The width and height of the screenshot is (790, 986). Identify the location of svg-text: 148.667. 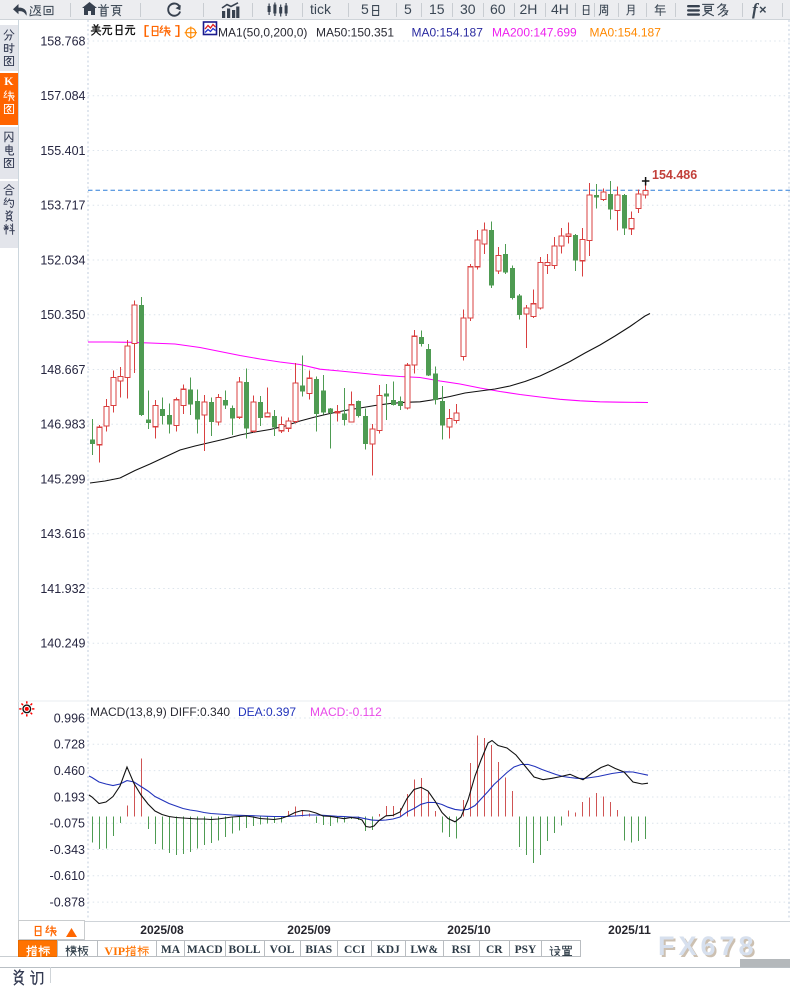
(62, 370).